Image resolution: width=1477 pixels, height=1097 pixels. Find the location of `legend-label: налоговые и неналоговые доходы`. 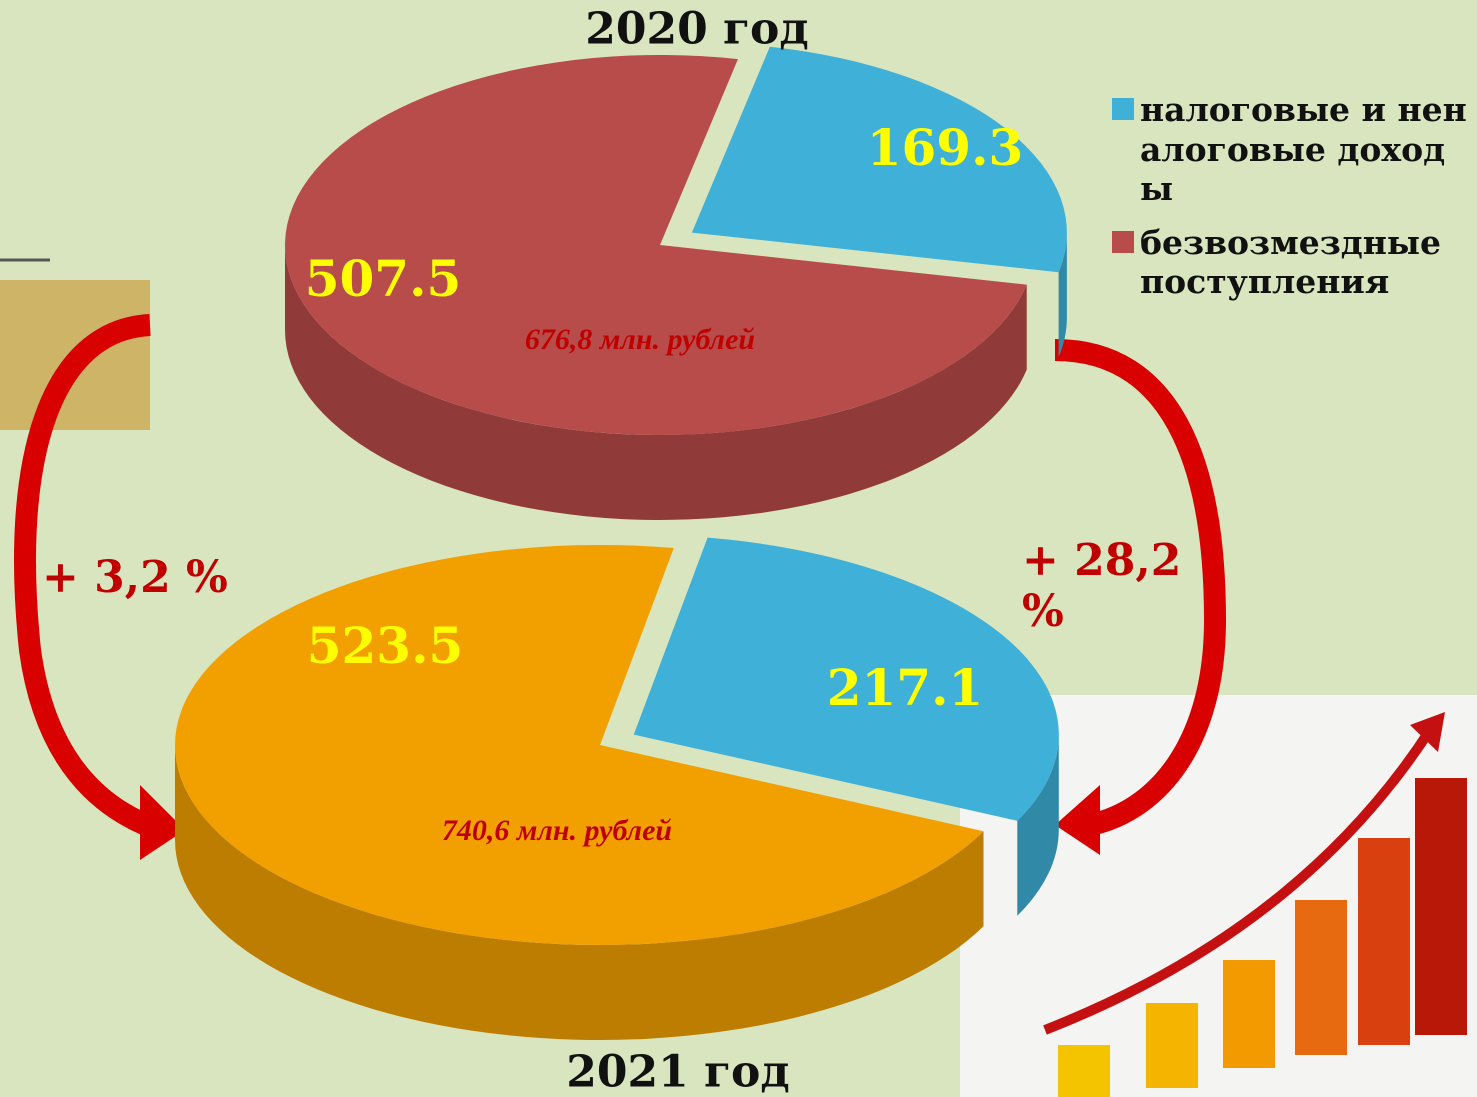

legend-label: налоговые и неналоговые доходы is located at coordinates (1303, 149).